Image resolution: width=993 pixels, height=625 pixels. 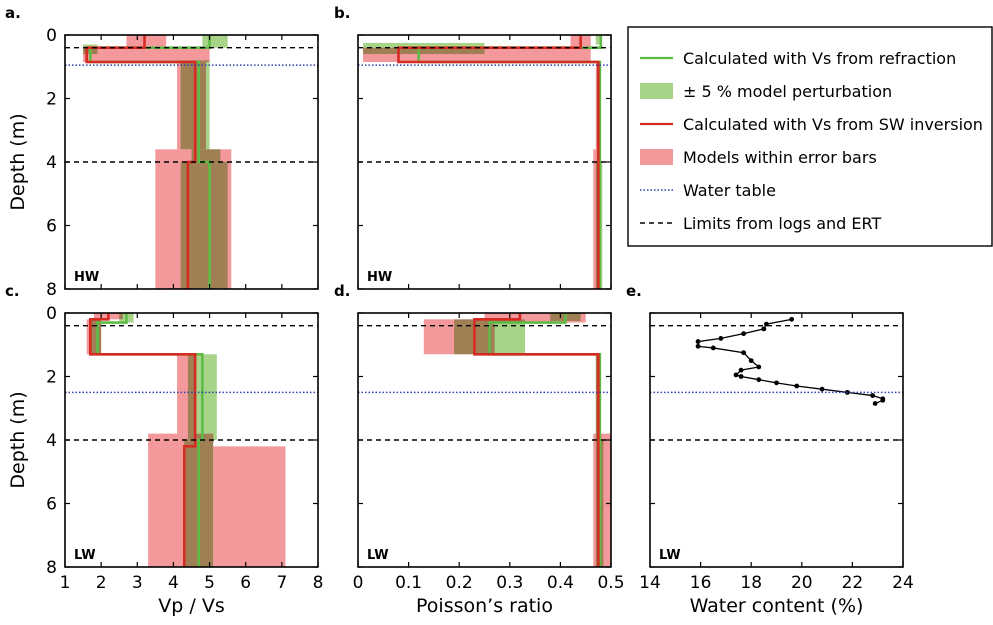 I want to click on panel-letter: b., so click(x=342, y=13).